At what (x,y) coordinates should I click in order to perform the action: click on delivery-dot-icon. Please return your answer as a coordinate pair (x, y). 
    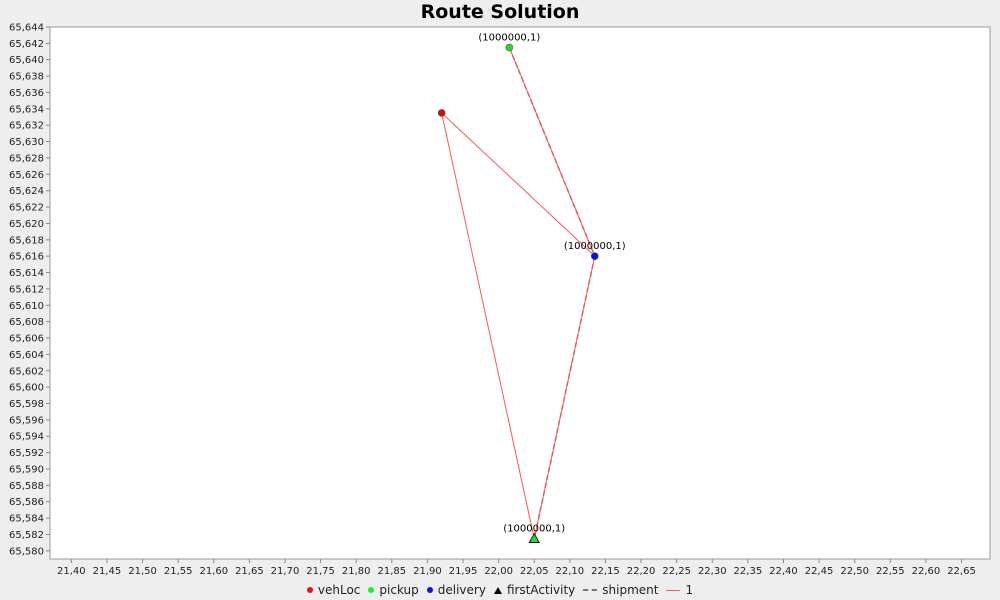
    Looking at the image, I should click on (429, 590).